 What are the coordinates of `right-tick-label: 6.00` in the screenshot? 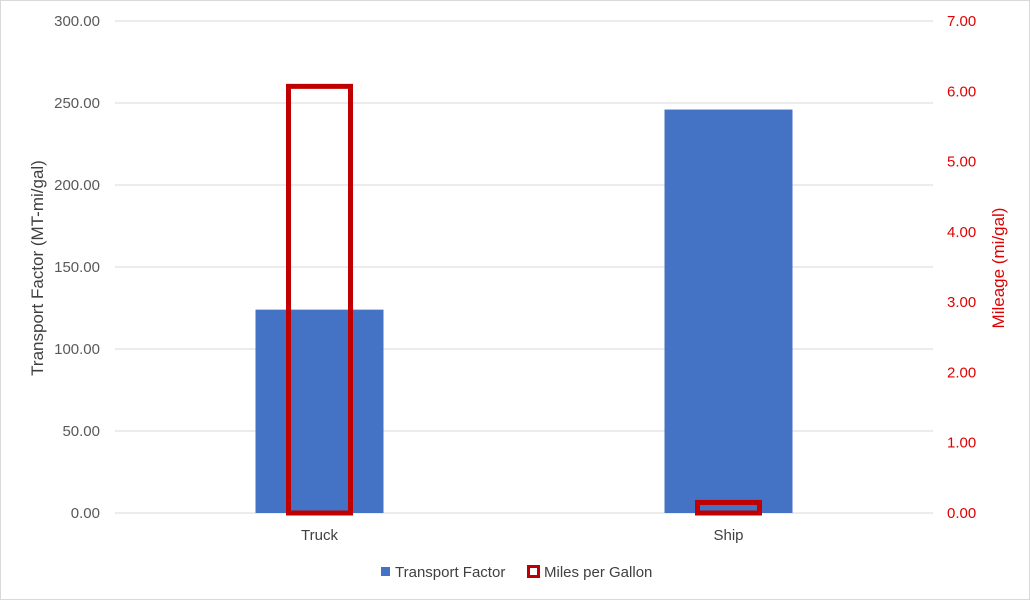 It's located at (961, 91).